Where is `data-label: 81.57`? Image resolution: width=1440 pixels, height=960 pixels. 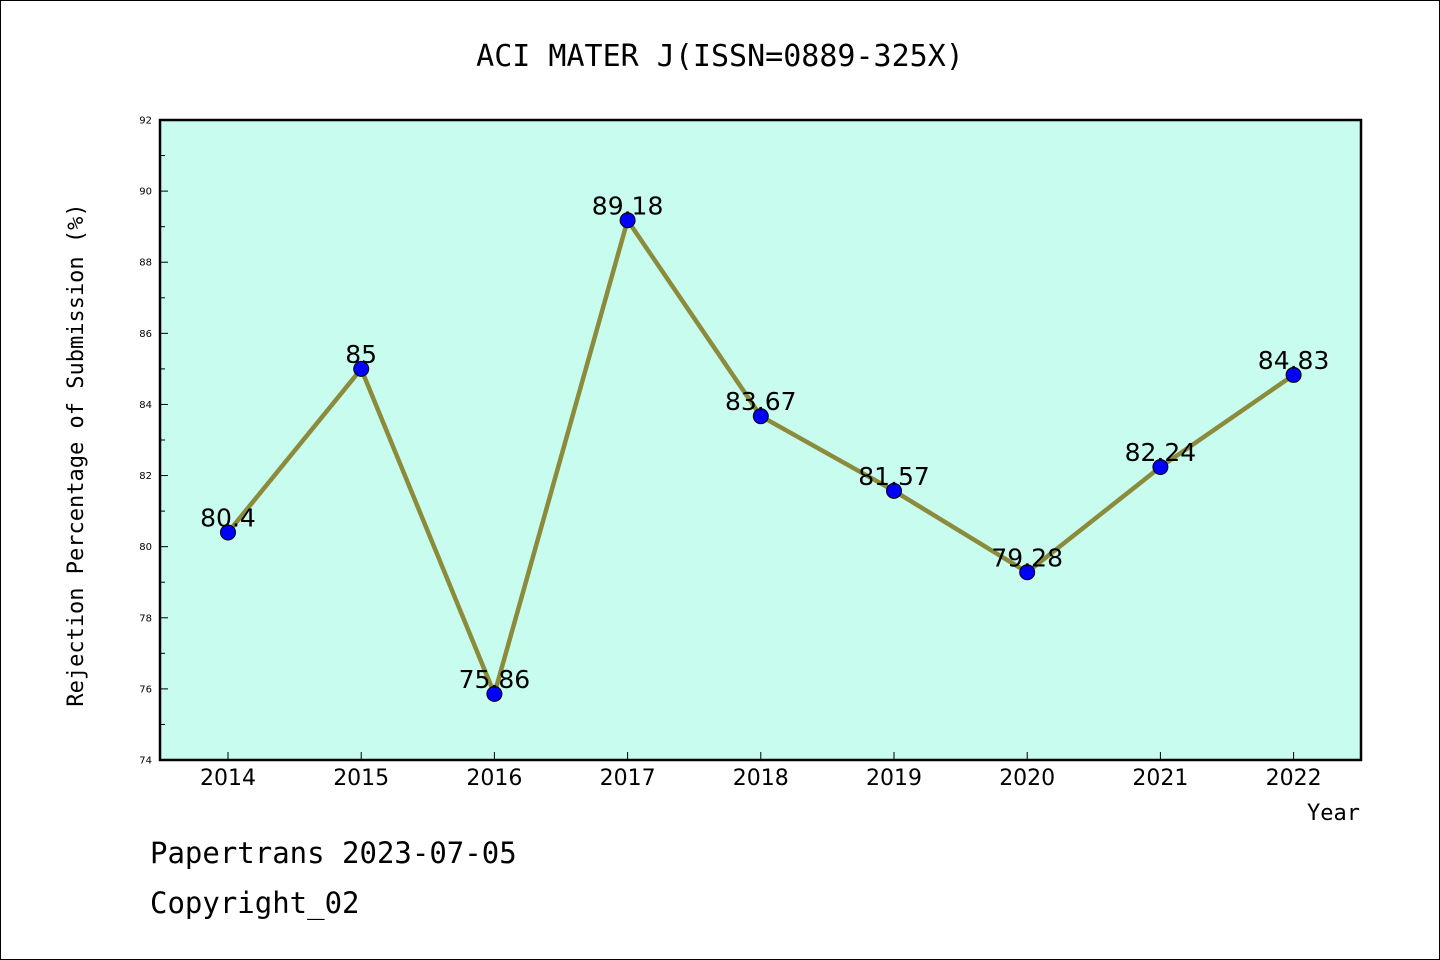
data-label: 81.57 is located at coordinates (894, 476).